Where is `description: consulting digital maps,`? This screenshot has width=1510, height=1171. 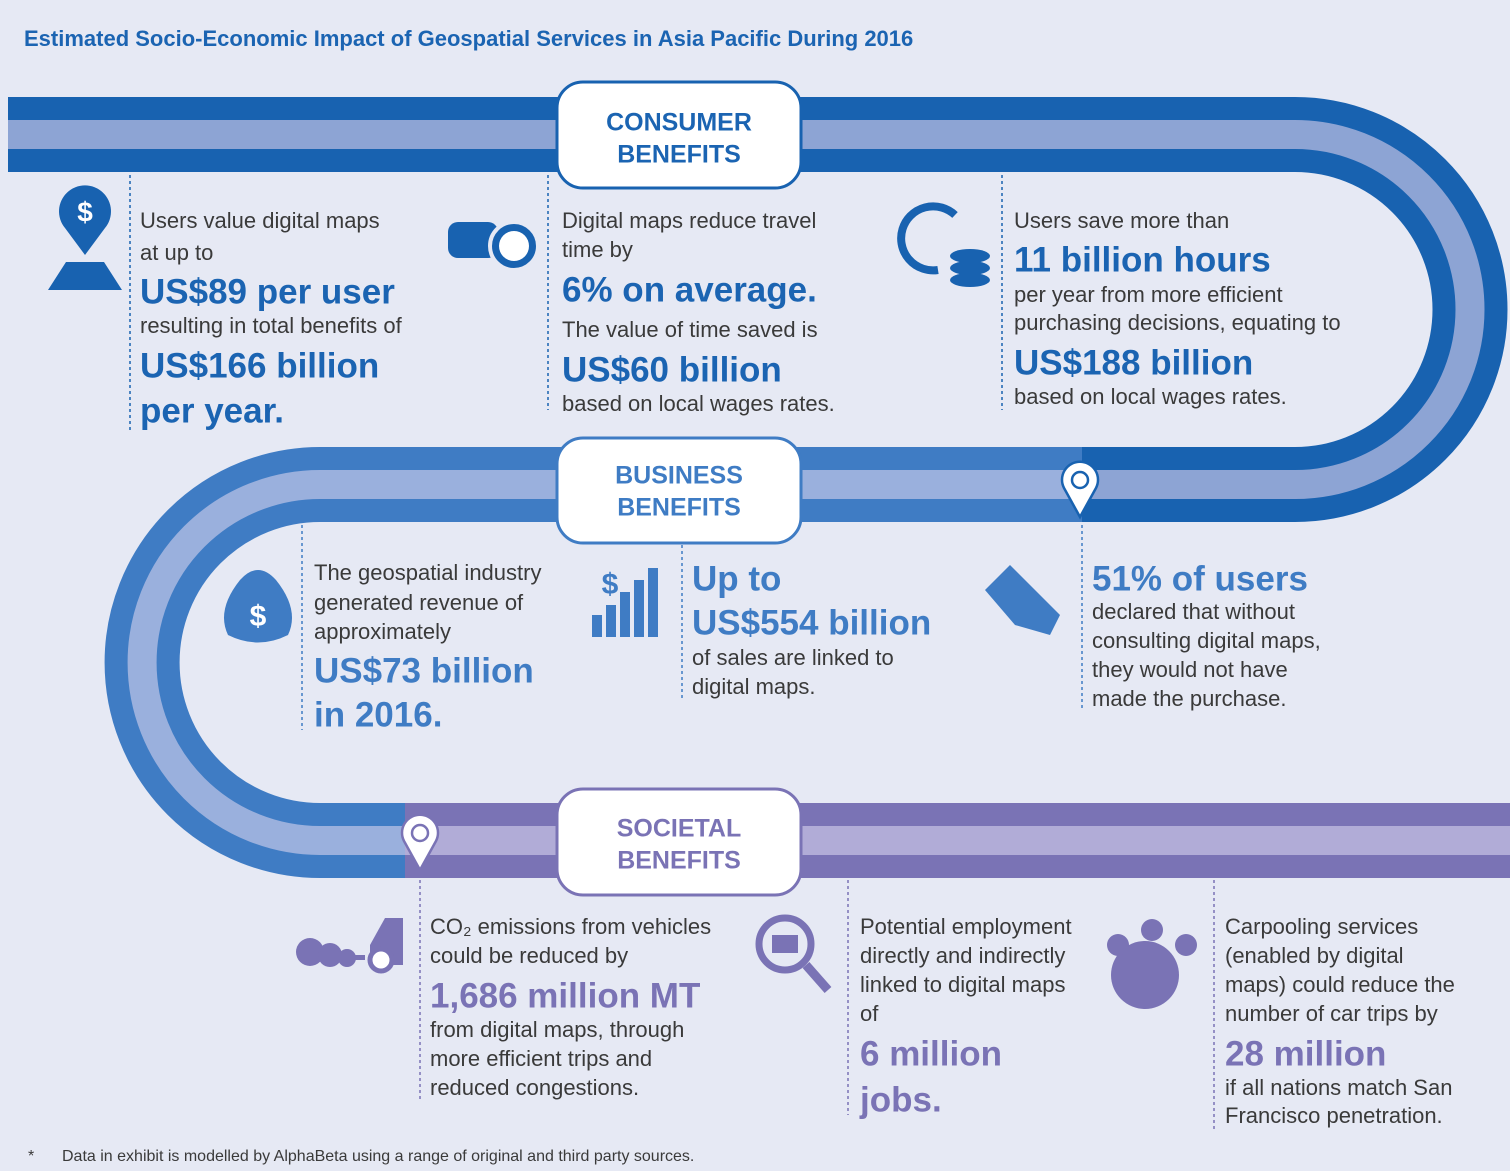
description: consulting digital maps, is located at coordinates (1206, 640).